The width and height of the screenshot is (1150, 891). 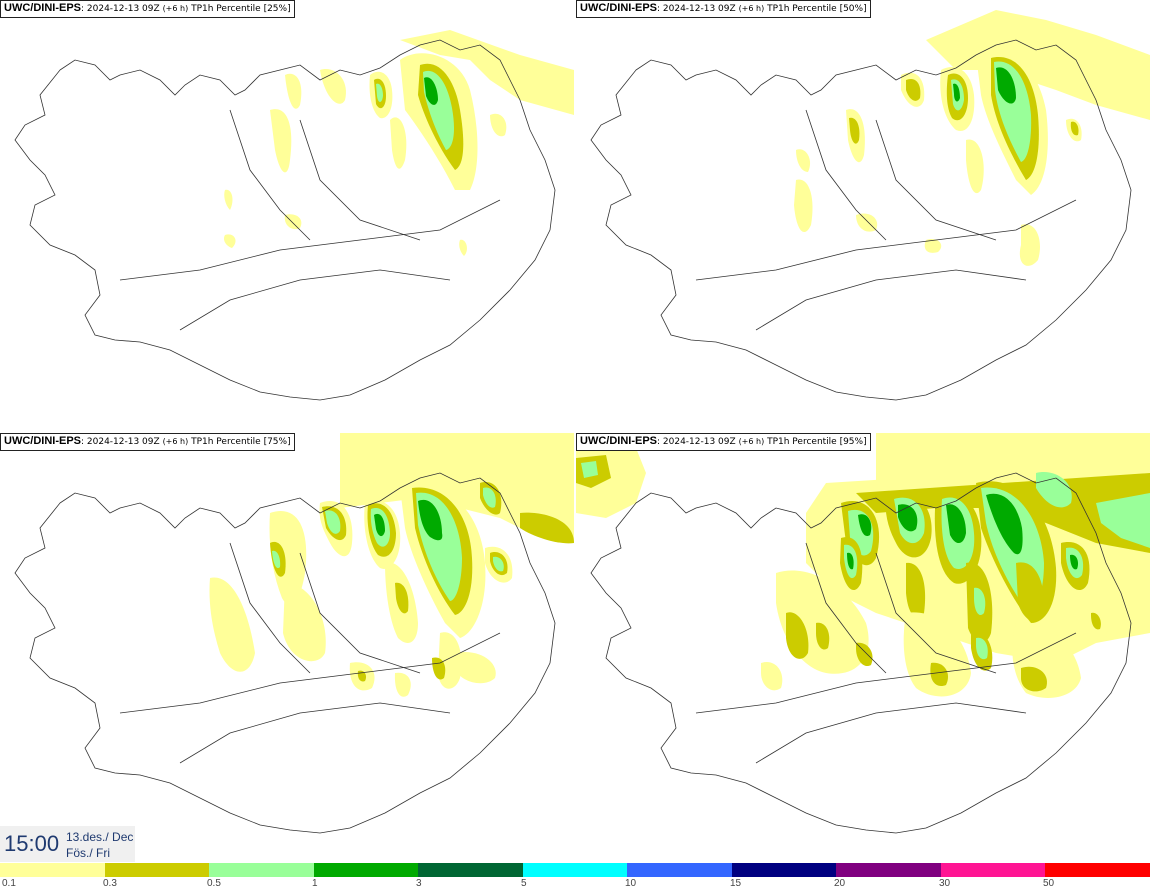 I want to click on colorbar-label: 3, so click(x=419, y=883).